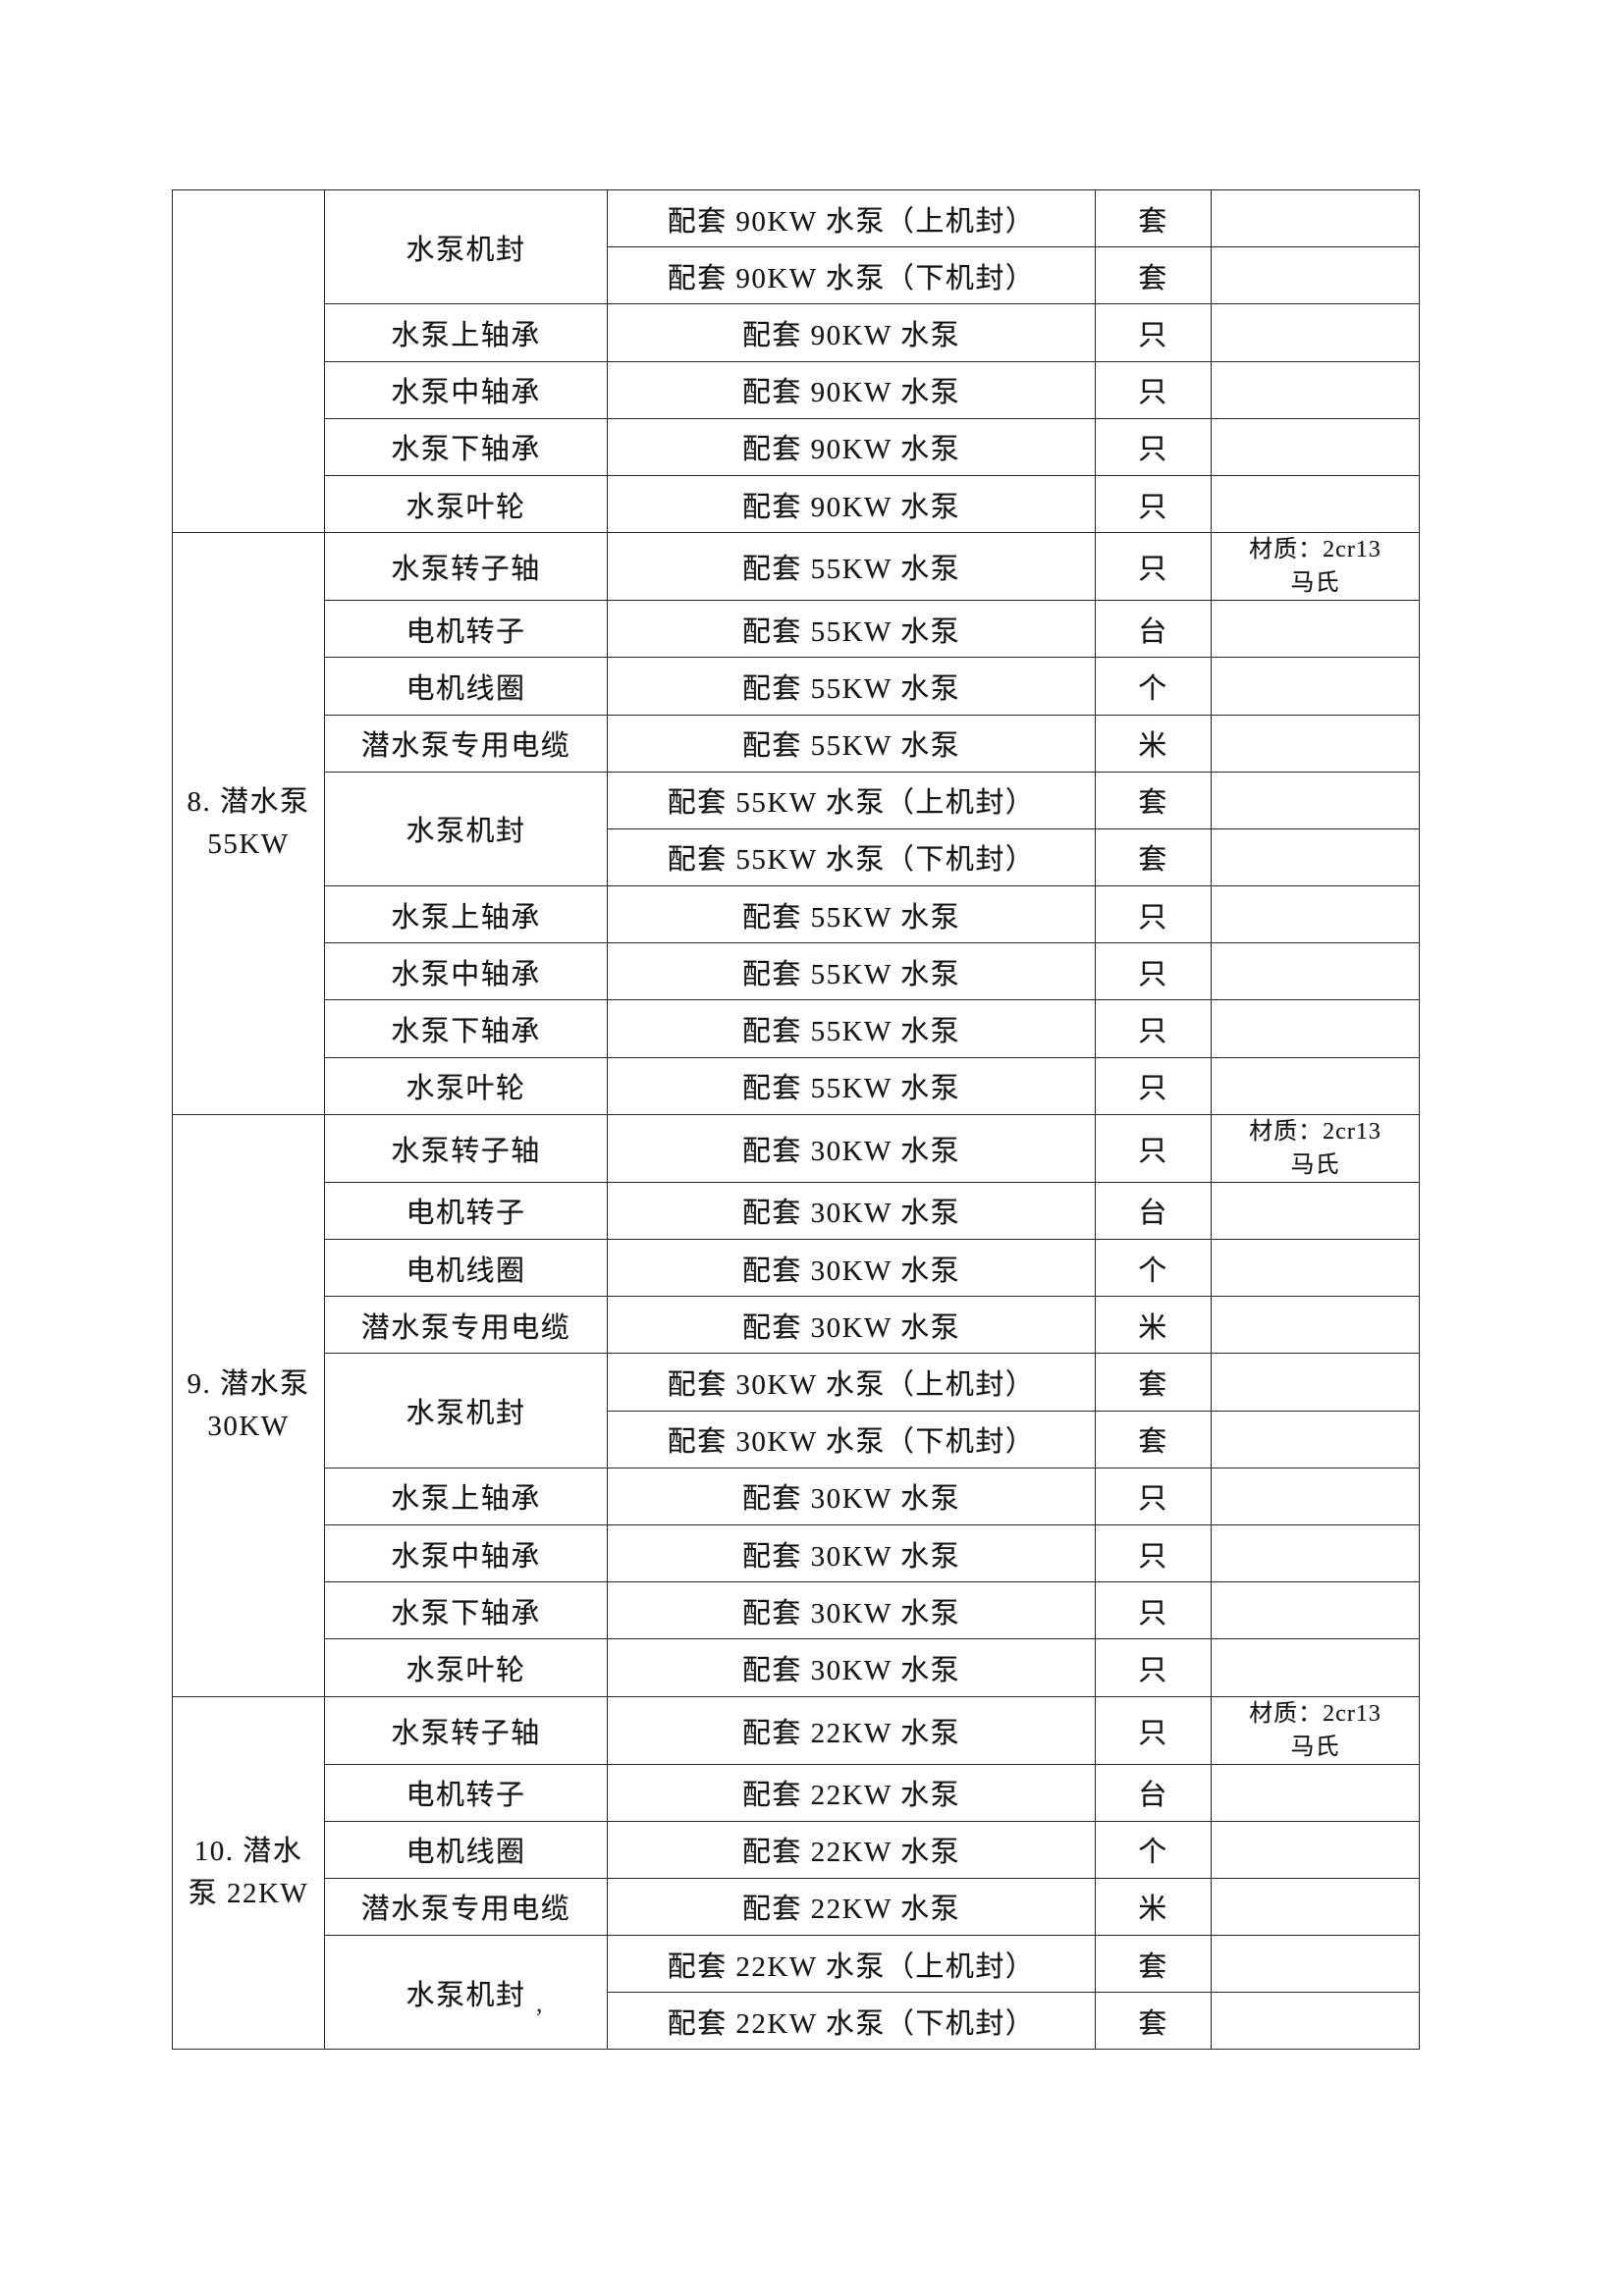  I want to click on table-row: 水泵机封 配套 22KW 水泵（上机封）套, so click(796, 1993).